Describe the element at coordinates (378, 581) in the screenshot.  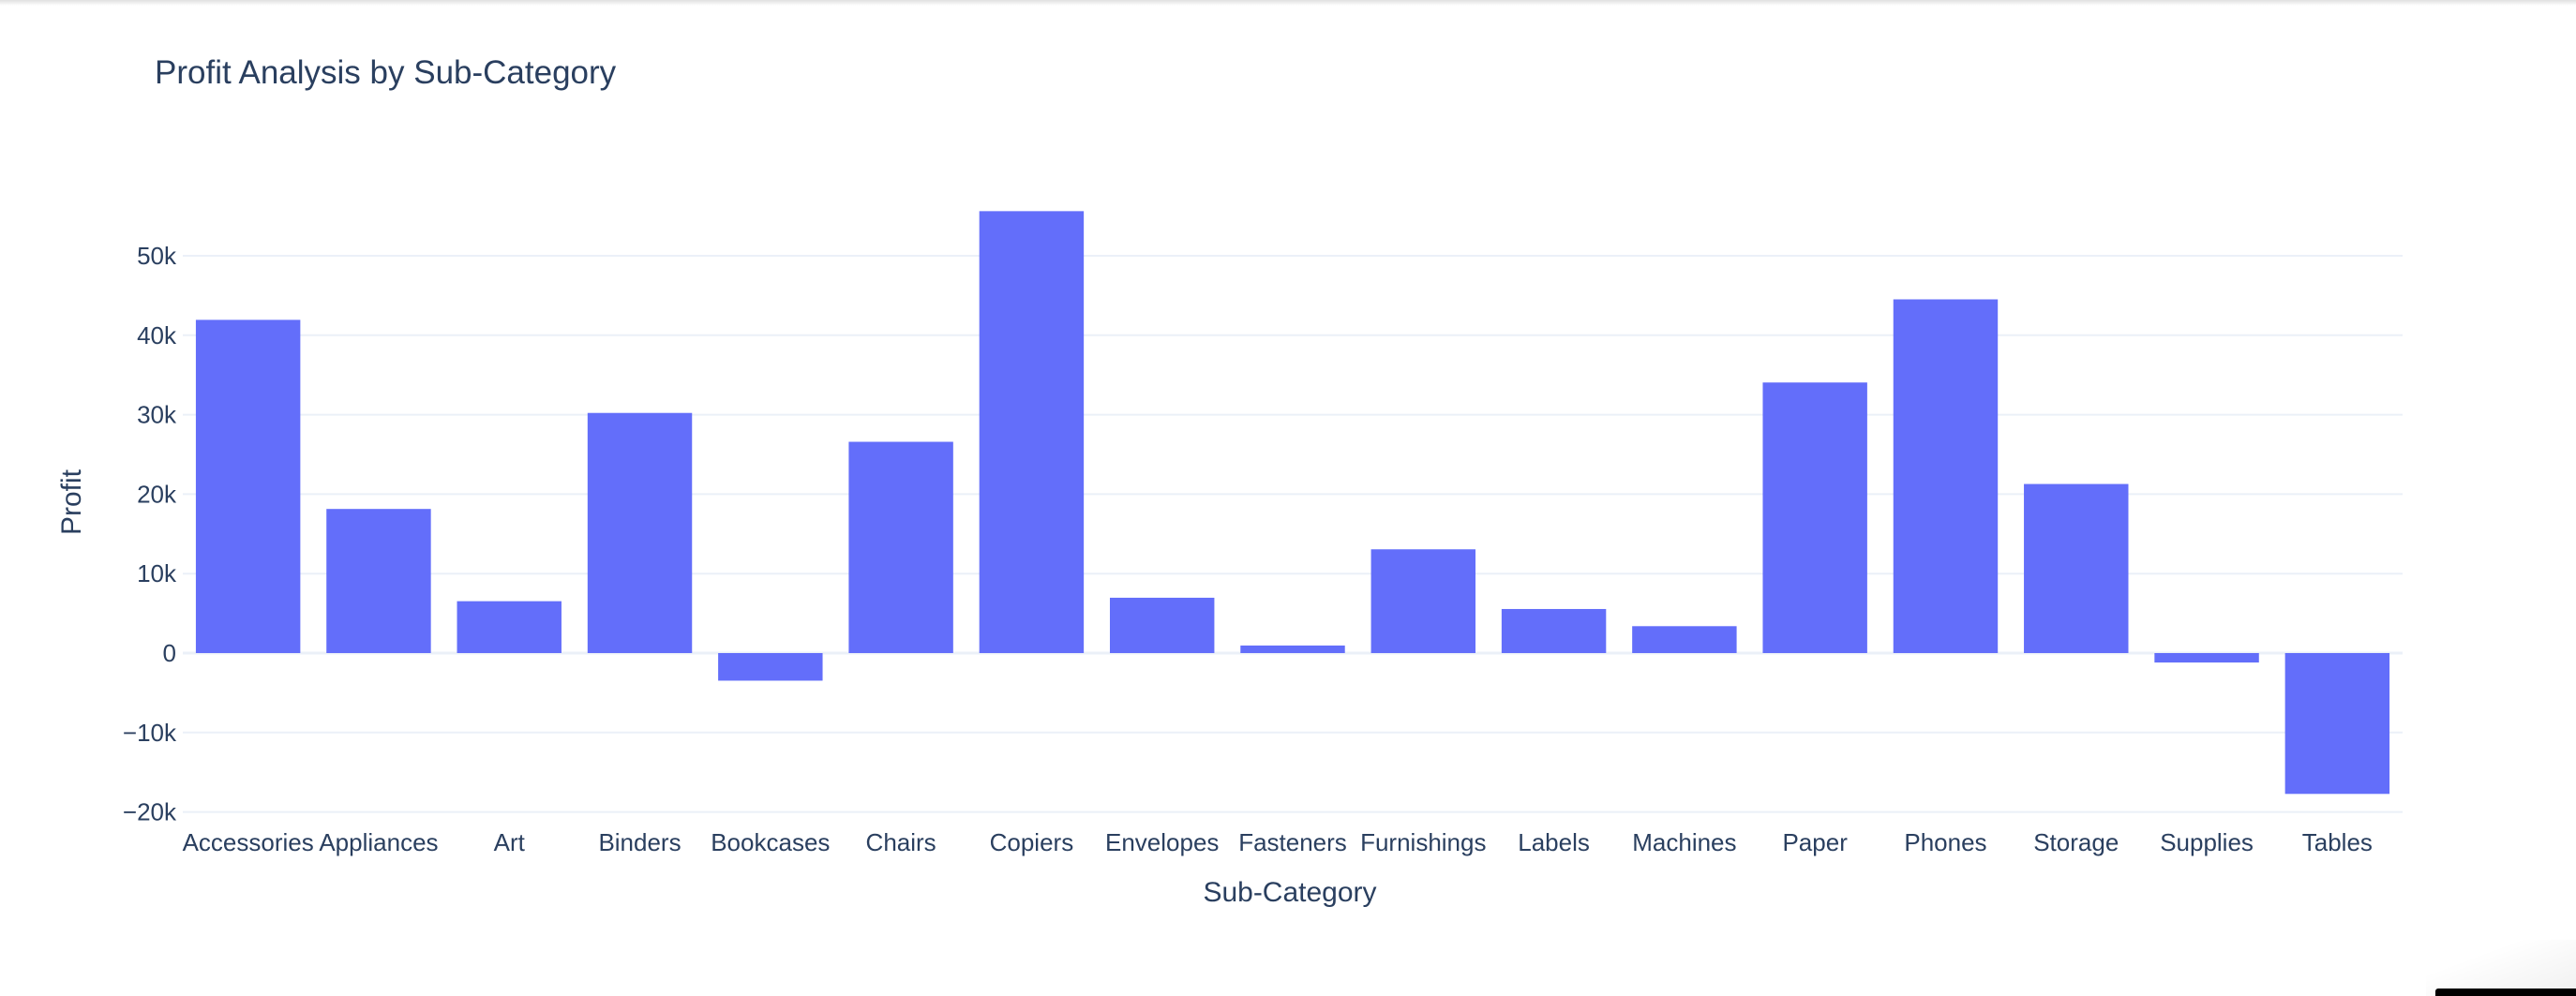
I see `bar-appliances` at that location.